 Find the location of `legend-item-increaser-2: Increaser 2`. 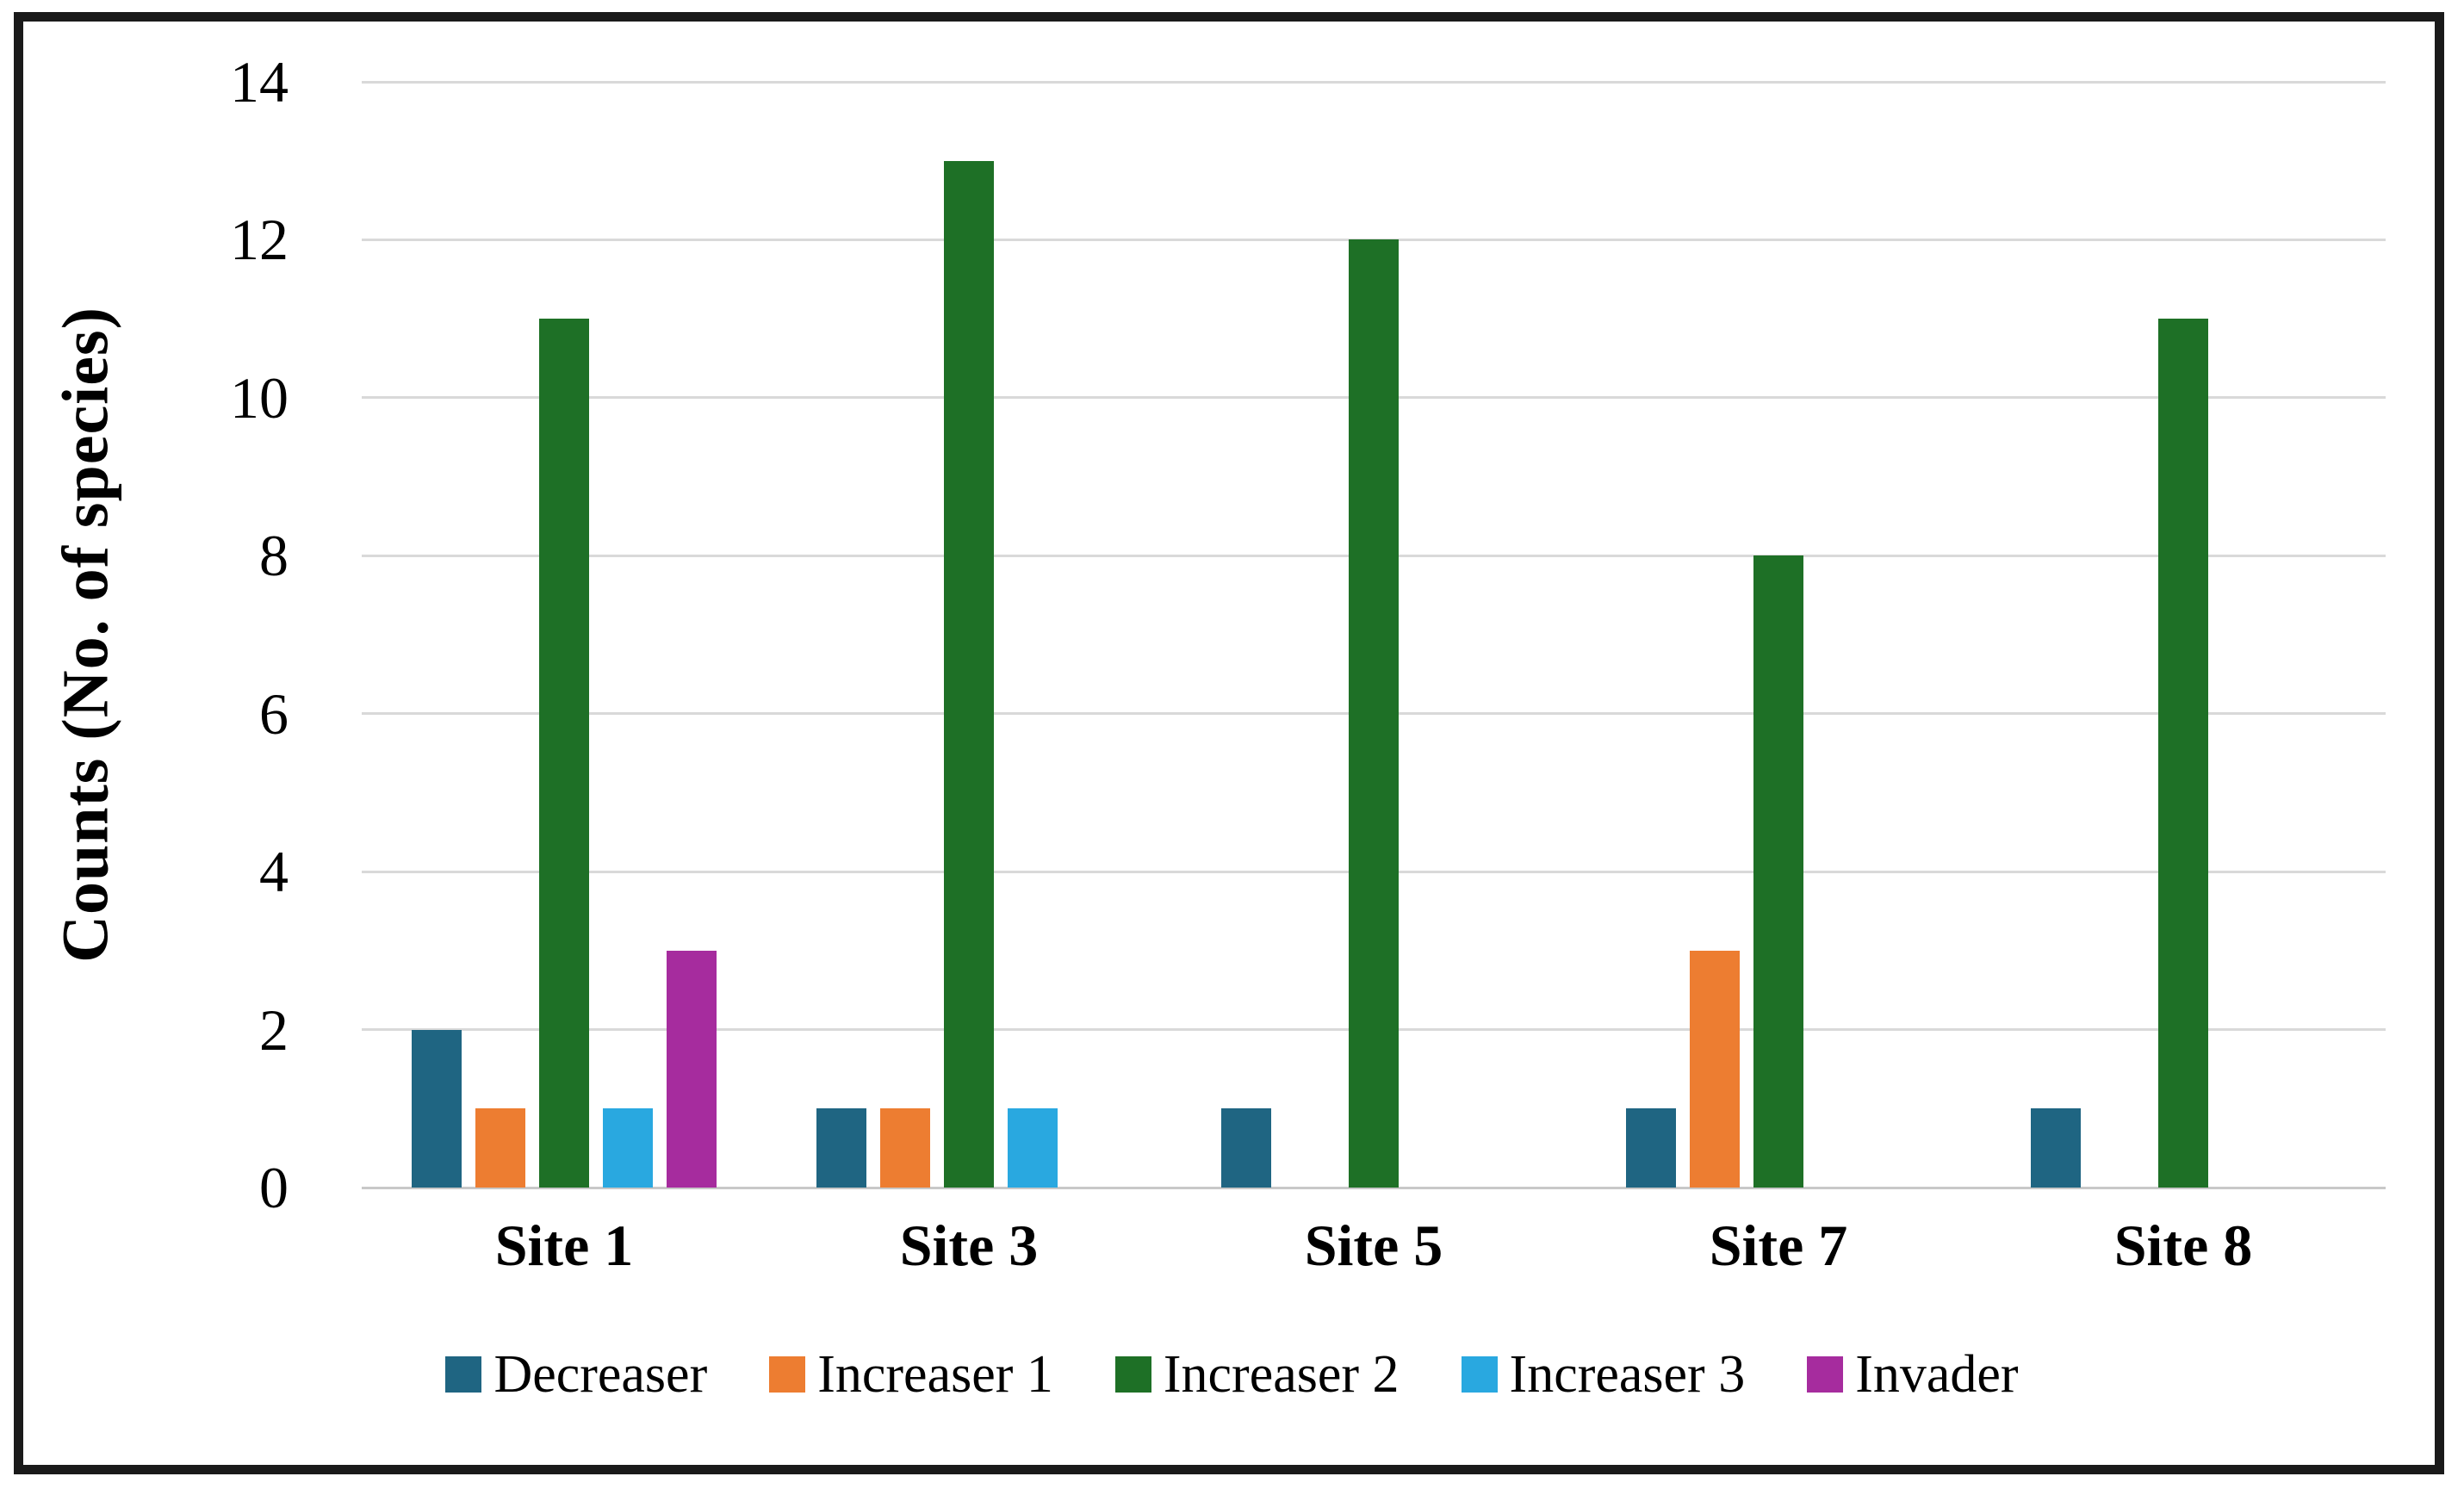

legend-item-increaser-2: Increaser 2 is located at coordinates (1257, 1374).